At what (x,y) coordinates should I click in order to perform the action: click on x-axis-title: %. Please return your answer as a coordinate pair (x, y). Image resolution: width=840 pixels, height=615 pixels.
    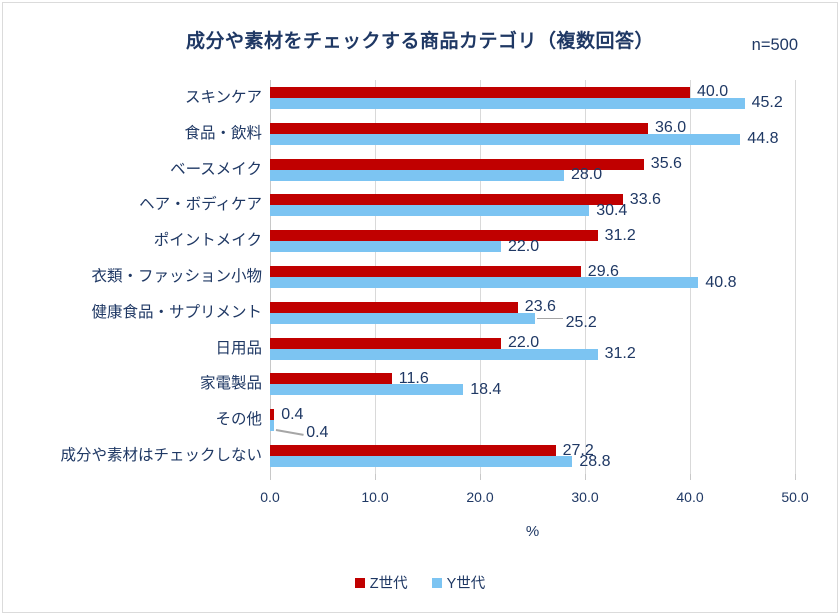
    Looking at the image, I should click on (532, 531).